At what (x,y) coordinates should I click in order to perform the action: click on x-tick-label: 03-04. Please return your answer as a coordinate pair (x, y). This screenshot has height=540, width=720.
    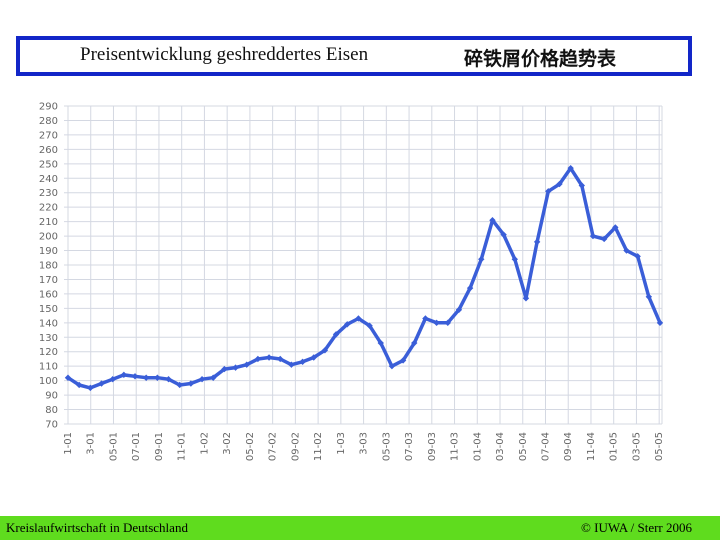
    Looking at the image, I should click on (500, 446).